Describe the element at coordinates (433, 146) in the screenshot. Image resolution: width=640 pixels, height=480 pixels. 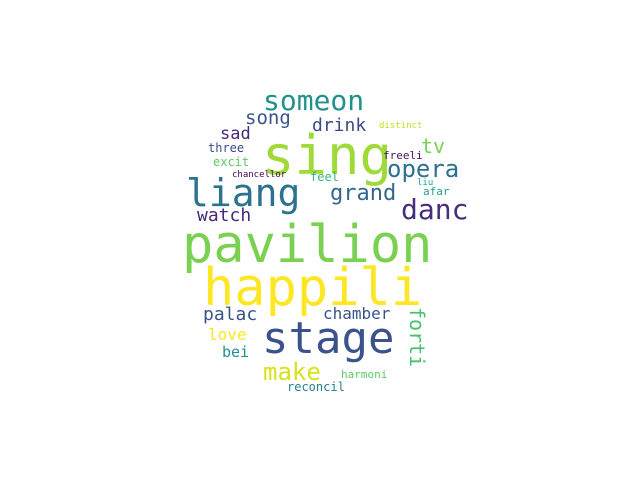
I see `word-tv: tv` at that location.